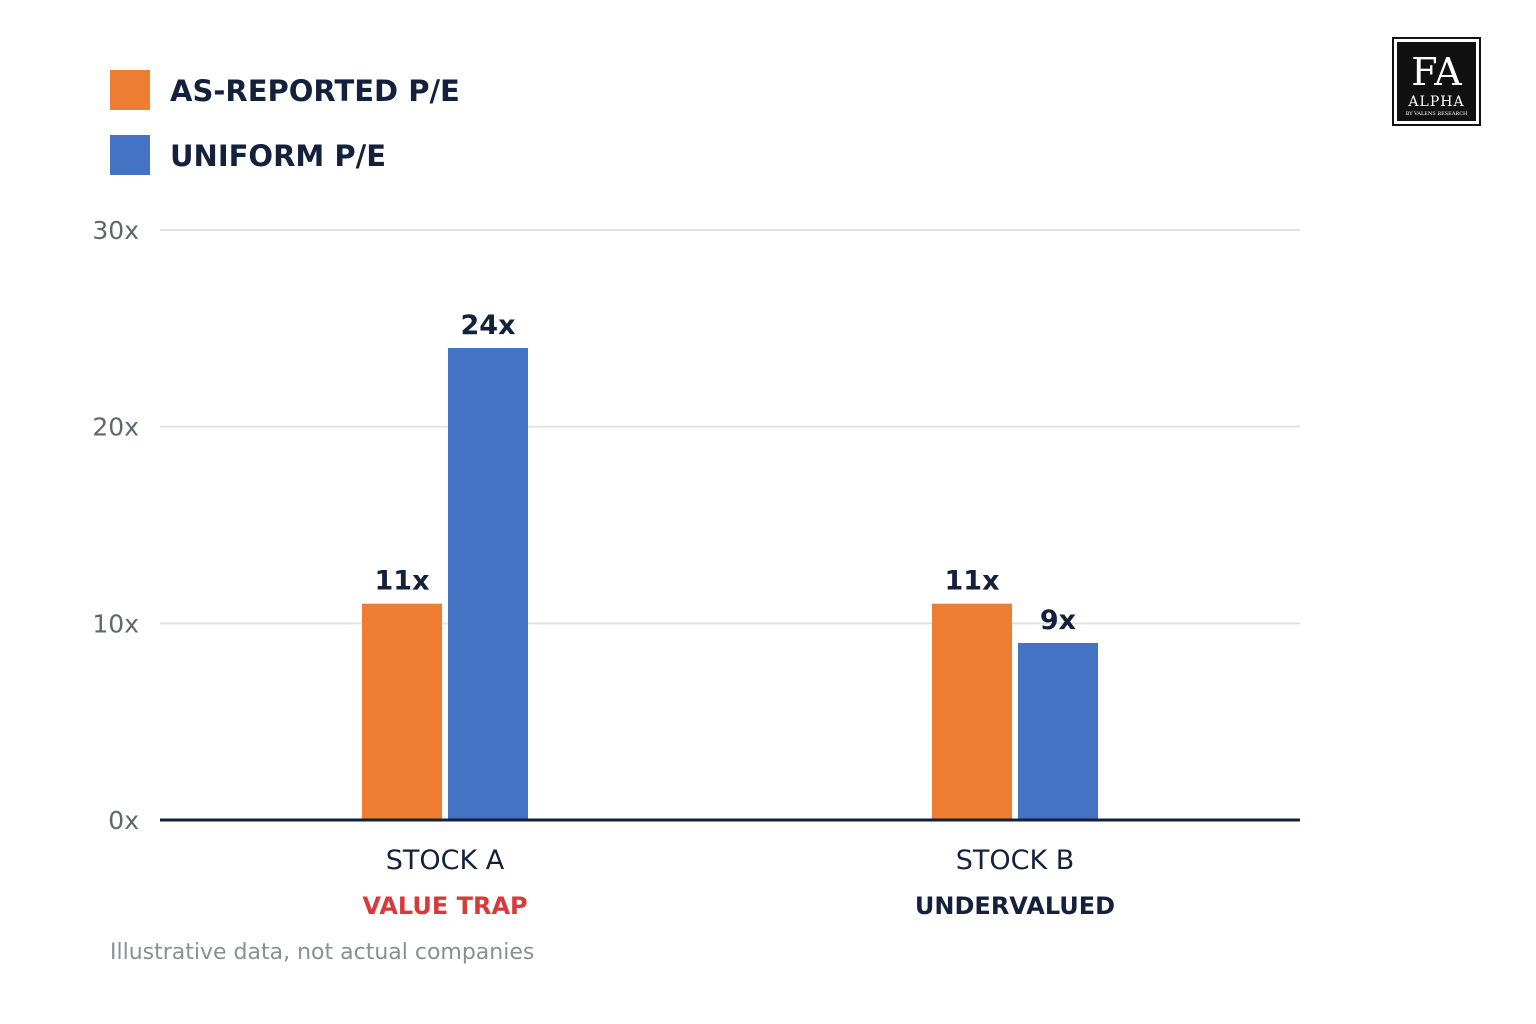  I want to click on logo-tagline-text: BY VALENS RESEARCH, so click(1437, 114).